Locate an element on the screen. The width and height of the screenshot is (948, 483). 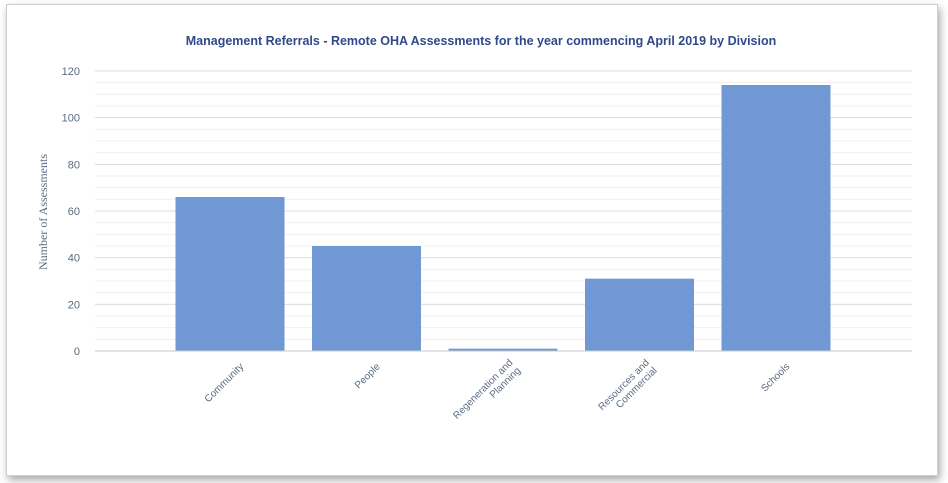
x-tick-label-line: Community is located at coordinates (225, 383).